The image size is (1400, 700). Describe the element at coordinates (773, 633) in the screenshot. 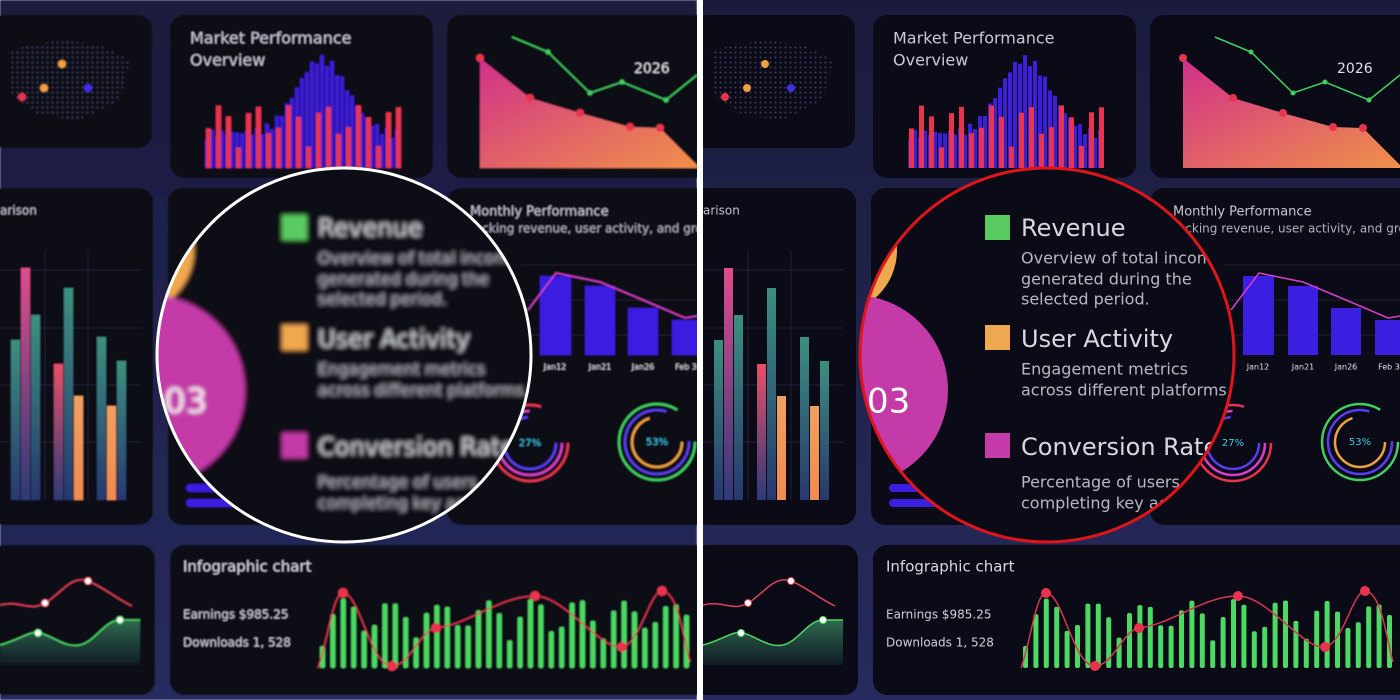

I see `line` at that location.